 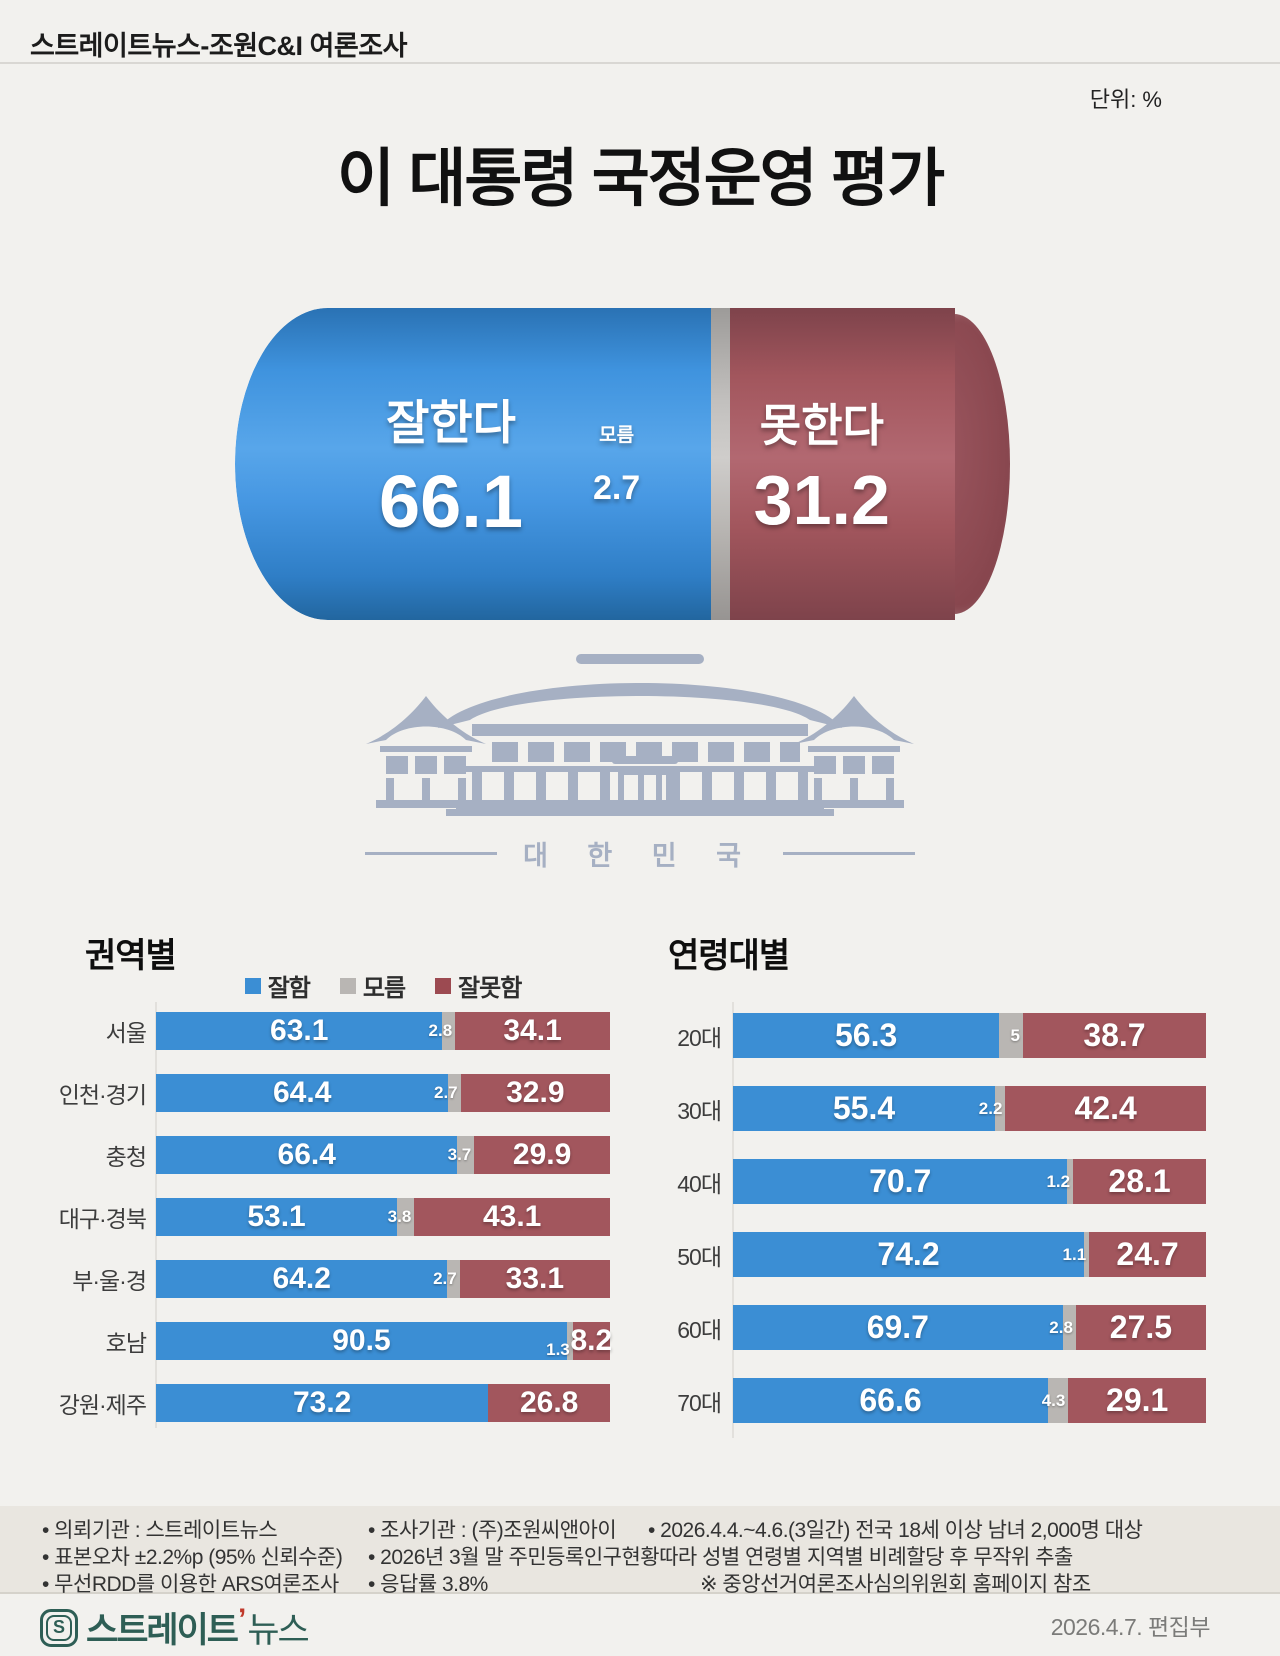 I want to click on stacked-bar: 66.4 29.9 3.7, so click(x=383, y=1155).